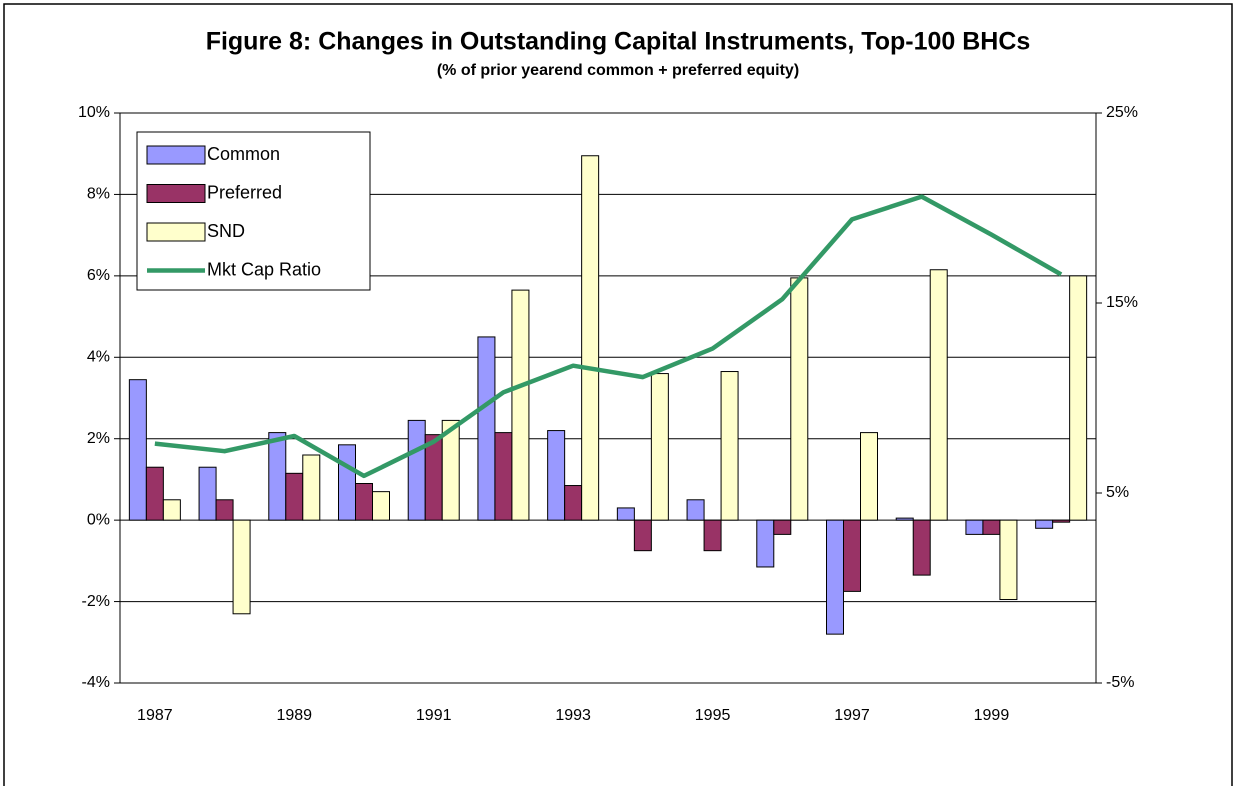 The height and width of the screenshot is (786, 1235). Describe the element at coordinates (98, 519) in the screenshot. I see `y-tick-label: 0%` at that location.